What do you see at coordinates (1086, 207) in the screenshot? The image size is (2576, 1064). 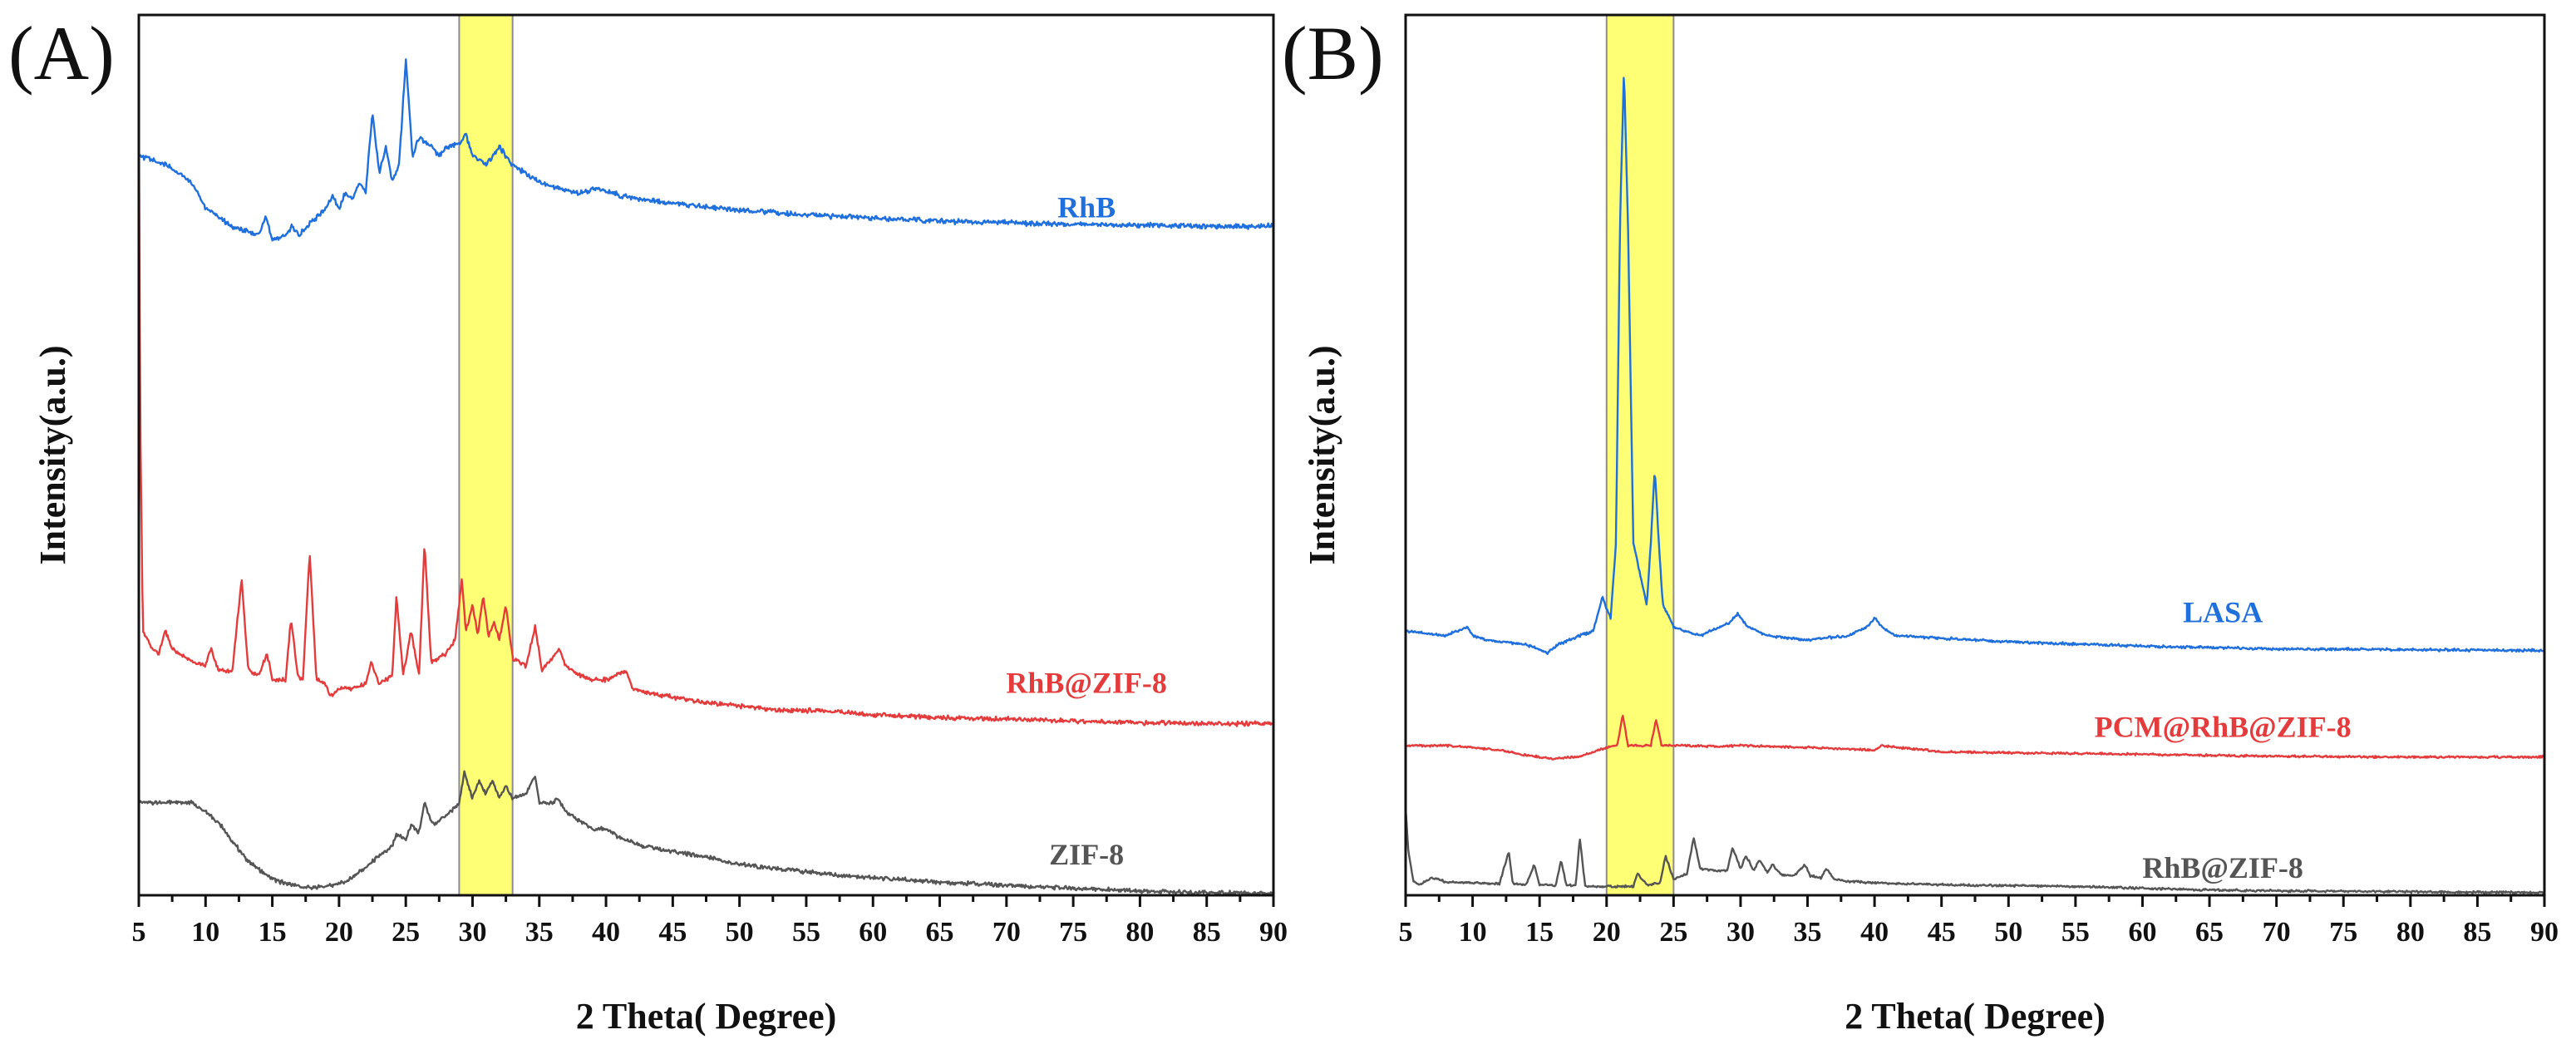 I see `series-label: RhB` at bounding box center [1086, 207].